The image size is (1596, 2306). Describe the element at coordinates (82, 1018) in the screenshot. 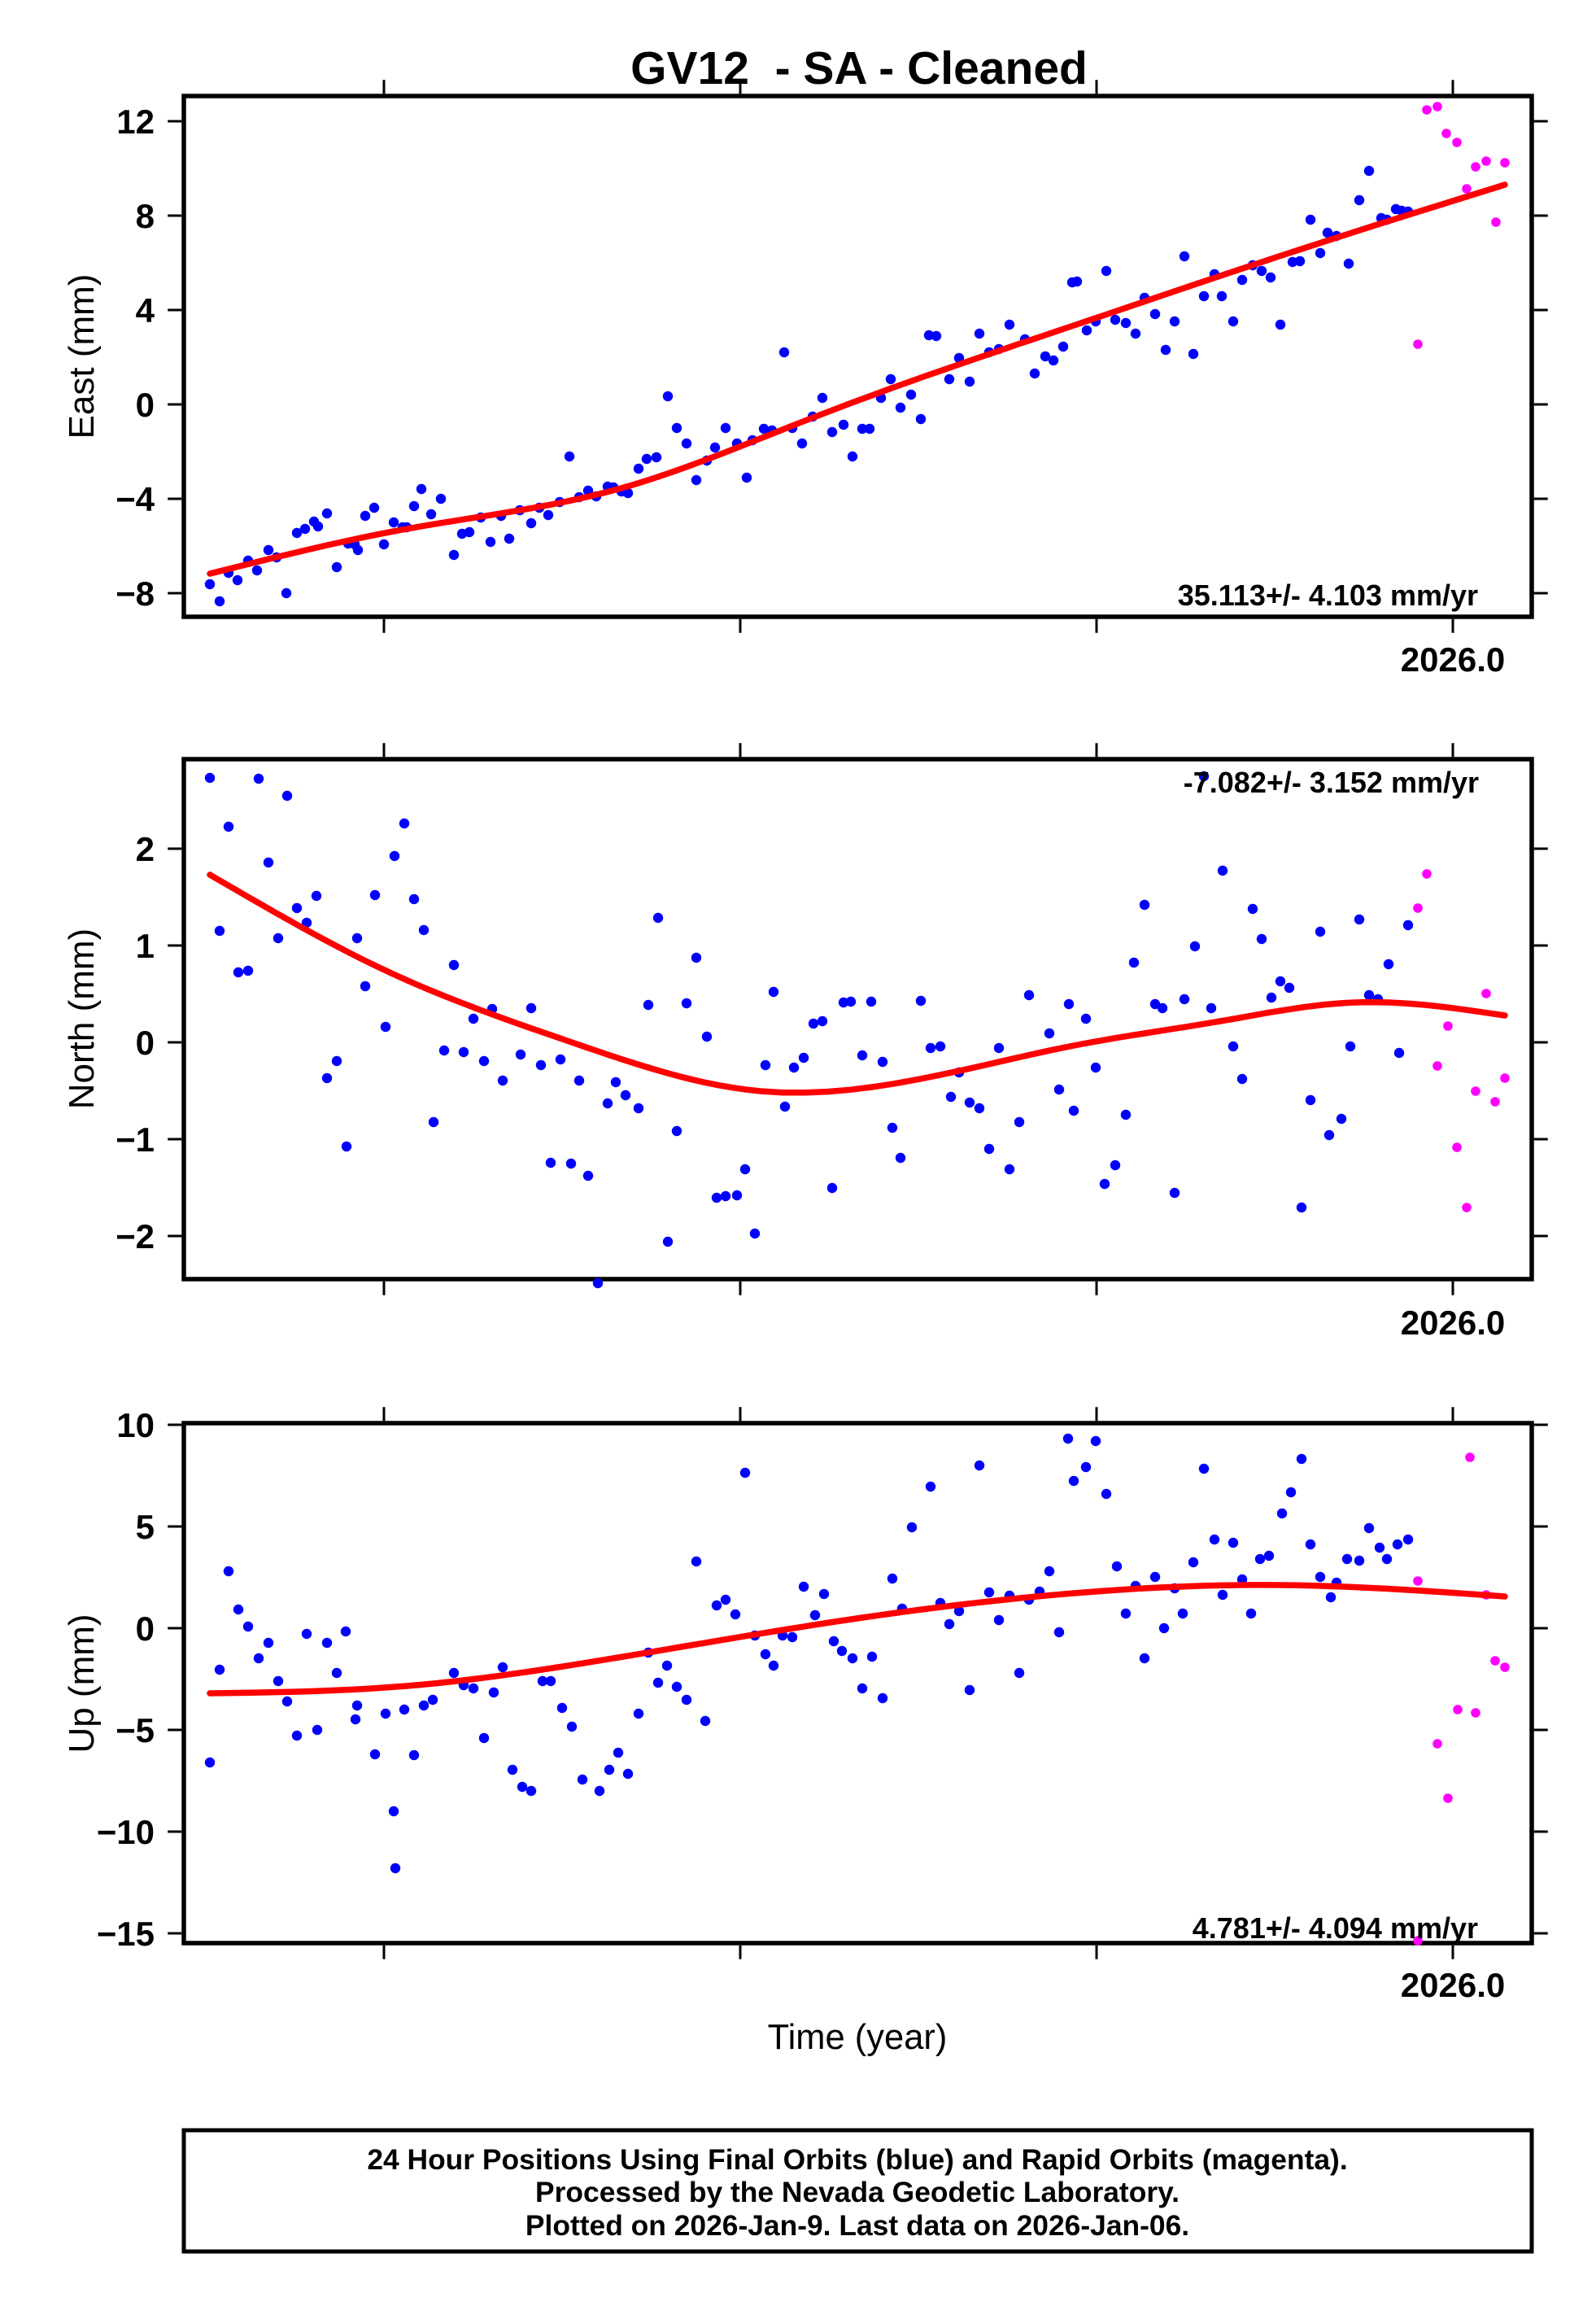

I see `svg-text: North (mm)` at that location.